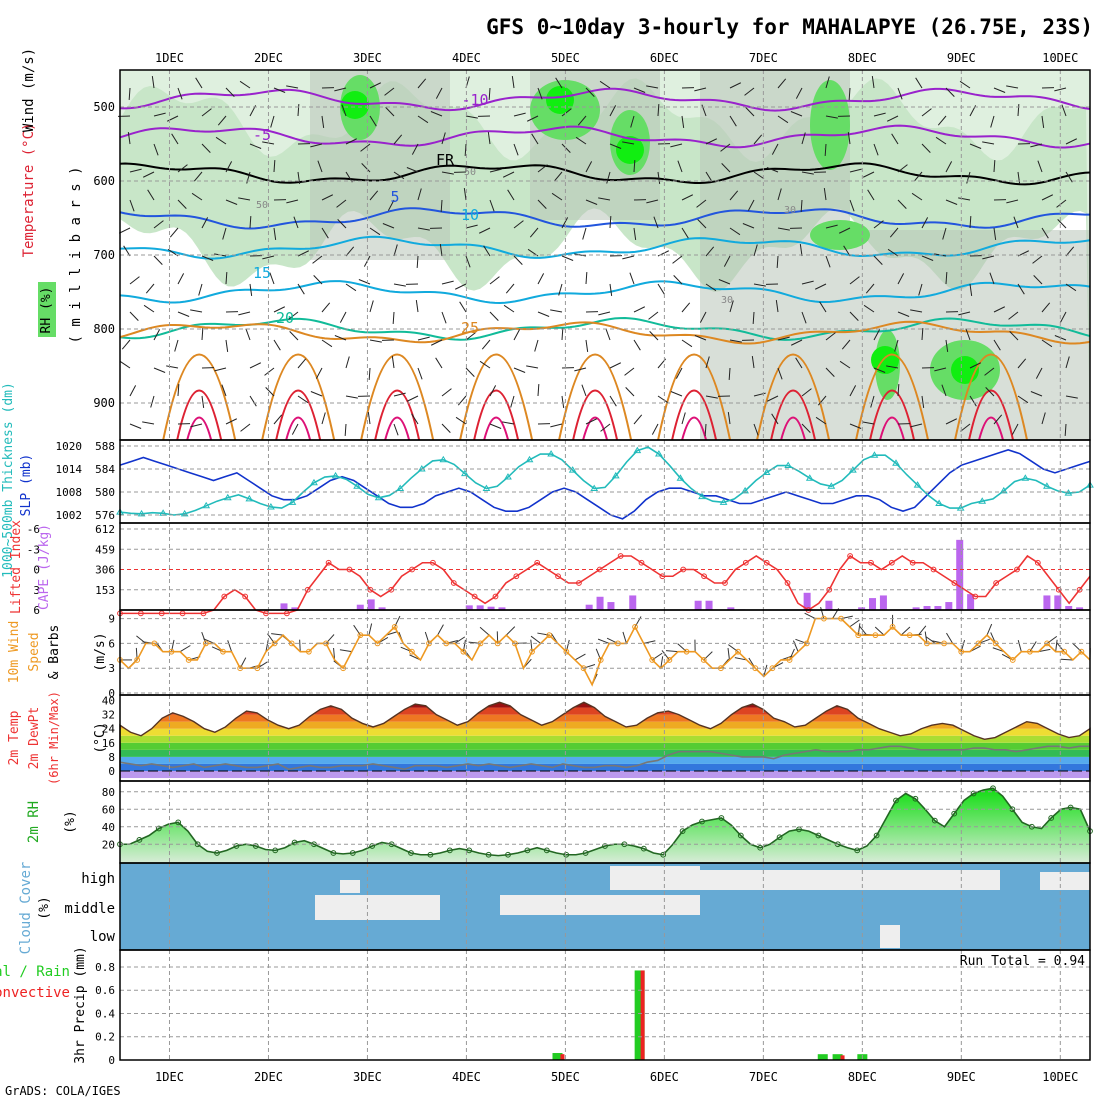  Describe the element at coordinates (34, 738) in the screenshot. I see `temp2m-label-b: 2m DewPt` at that location.